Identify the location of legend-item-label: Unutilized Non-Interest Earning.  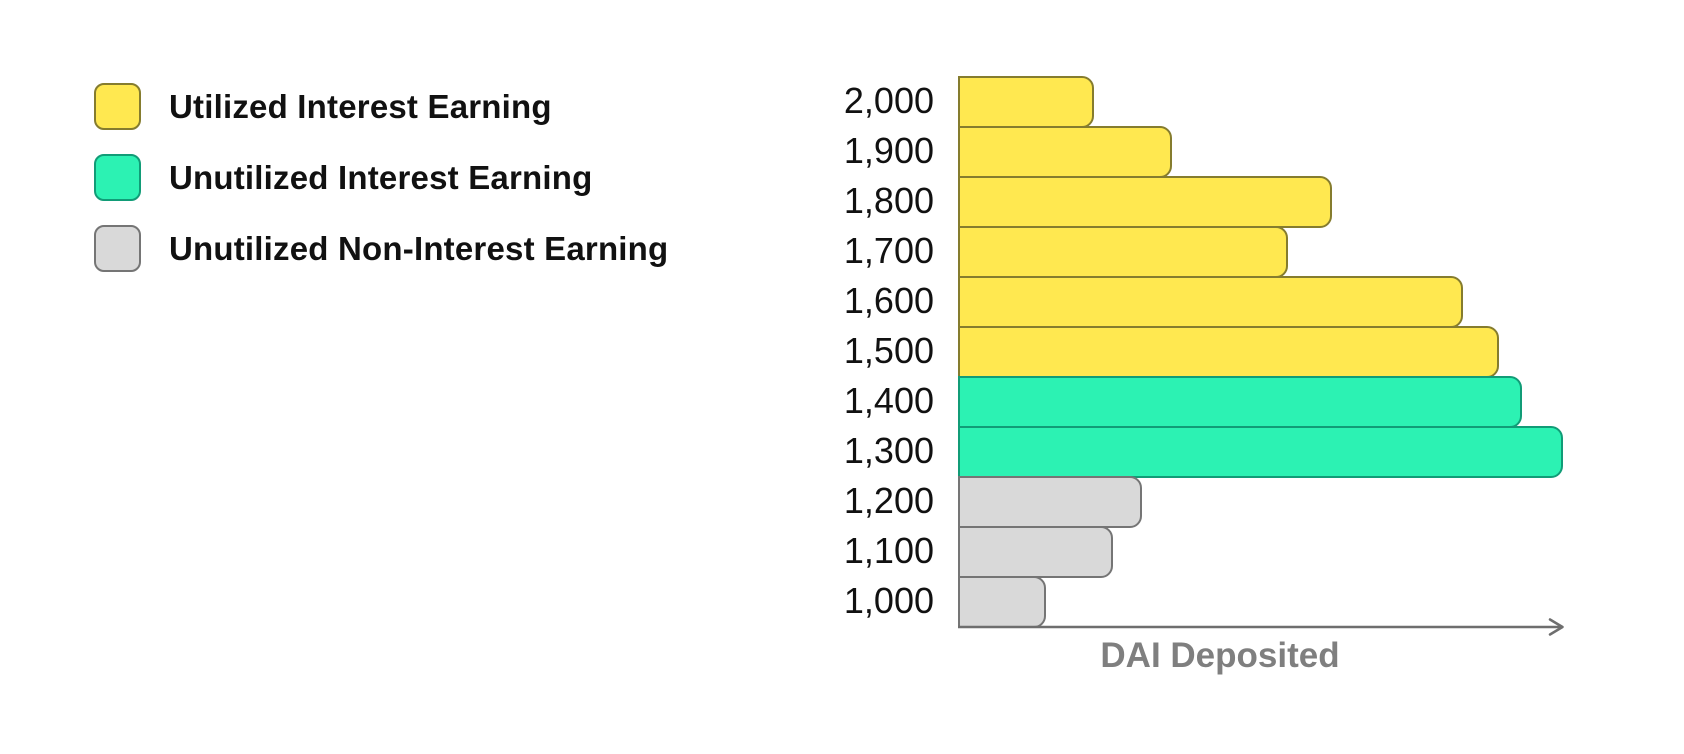
(419, 248).